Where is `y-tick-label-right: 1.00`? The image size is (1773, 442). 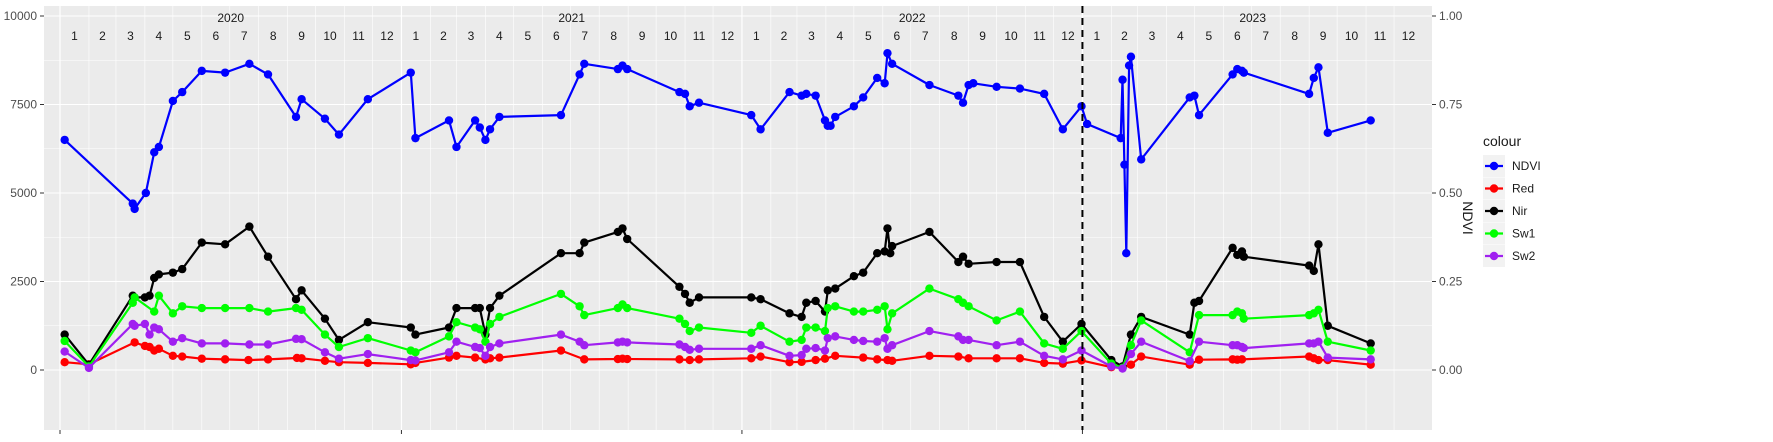
y-tick-label-right: 1.00 is located at coordinates (1451, 16).